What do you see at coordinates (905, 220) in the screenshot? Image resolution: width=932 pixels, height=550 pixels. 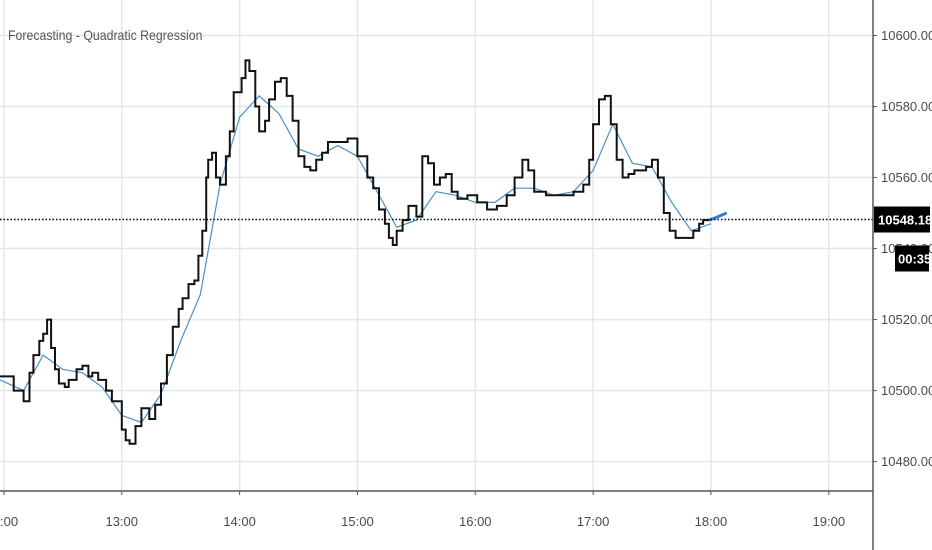 I see `last-price-tag-label: 10548.18` at bounding box center [905, 220].